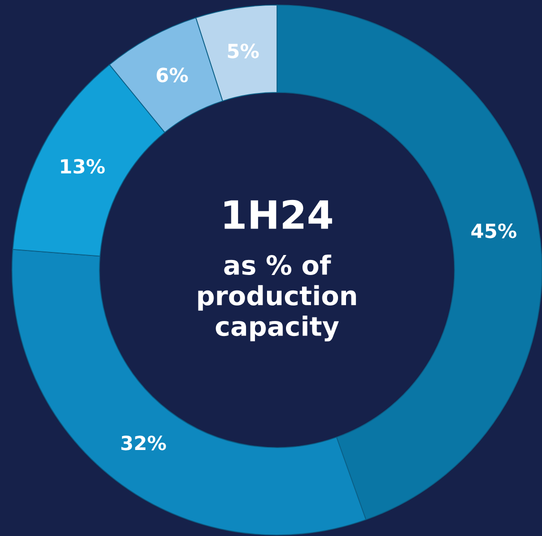 The height and width of the screenshot is (536, 542). Describe the element at coordinates (277, 298) in the screenshot. I see `text: as % of production capacity` at that location.